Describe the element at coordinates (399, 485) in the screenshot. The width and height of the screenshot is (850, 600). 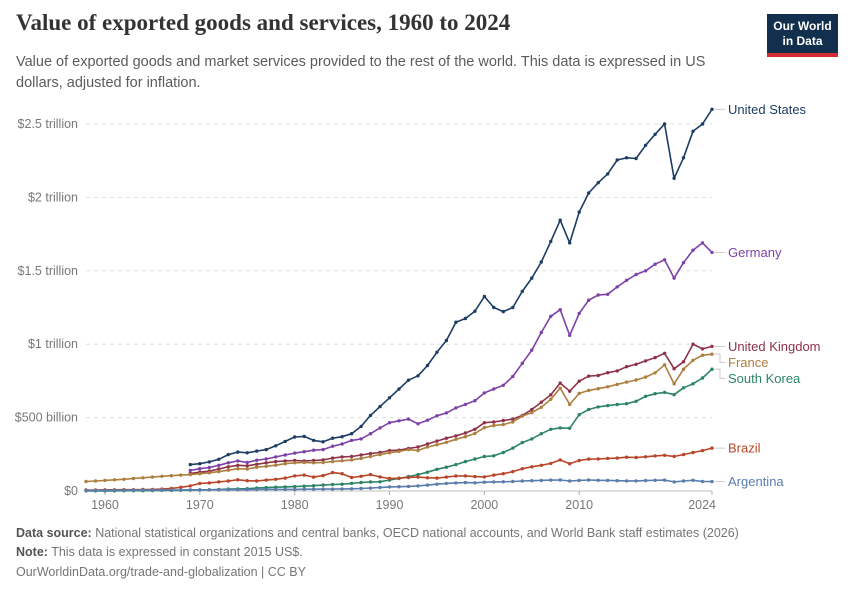
I see `series-line-argentina` at that location.